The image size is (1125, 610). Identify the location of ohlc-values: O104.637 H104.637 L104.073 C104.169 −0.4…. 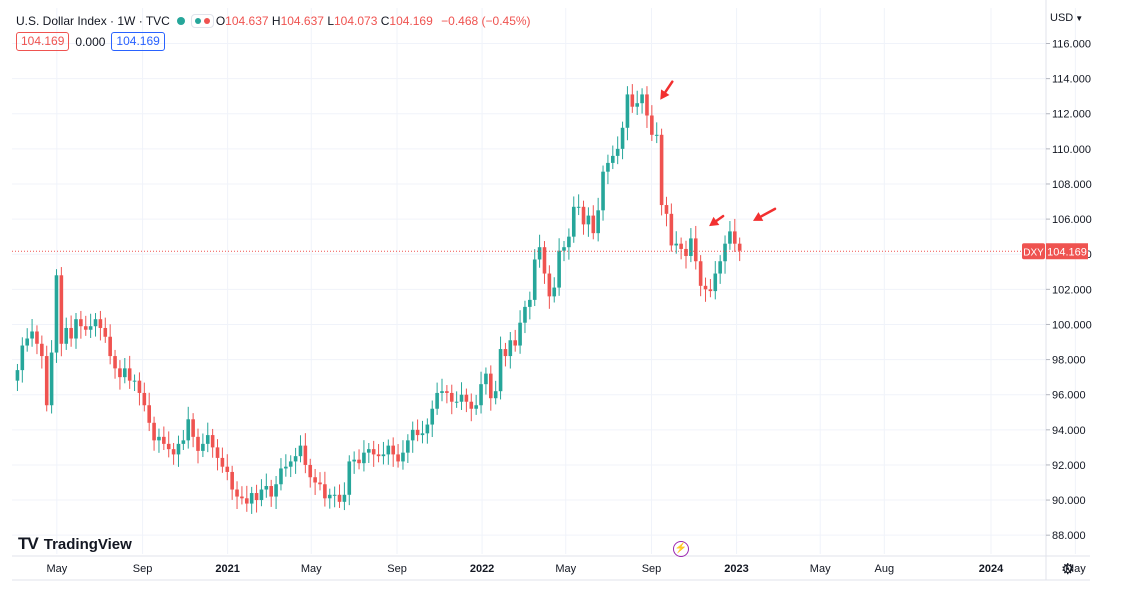
(373, 21).